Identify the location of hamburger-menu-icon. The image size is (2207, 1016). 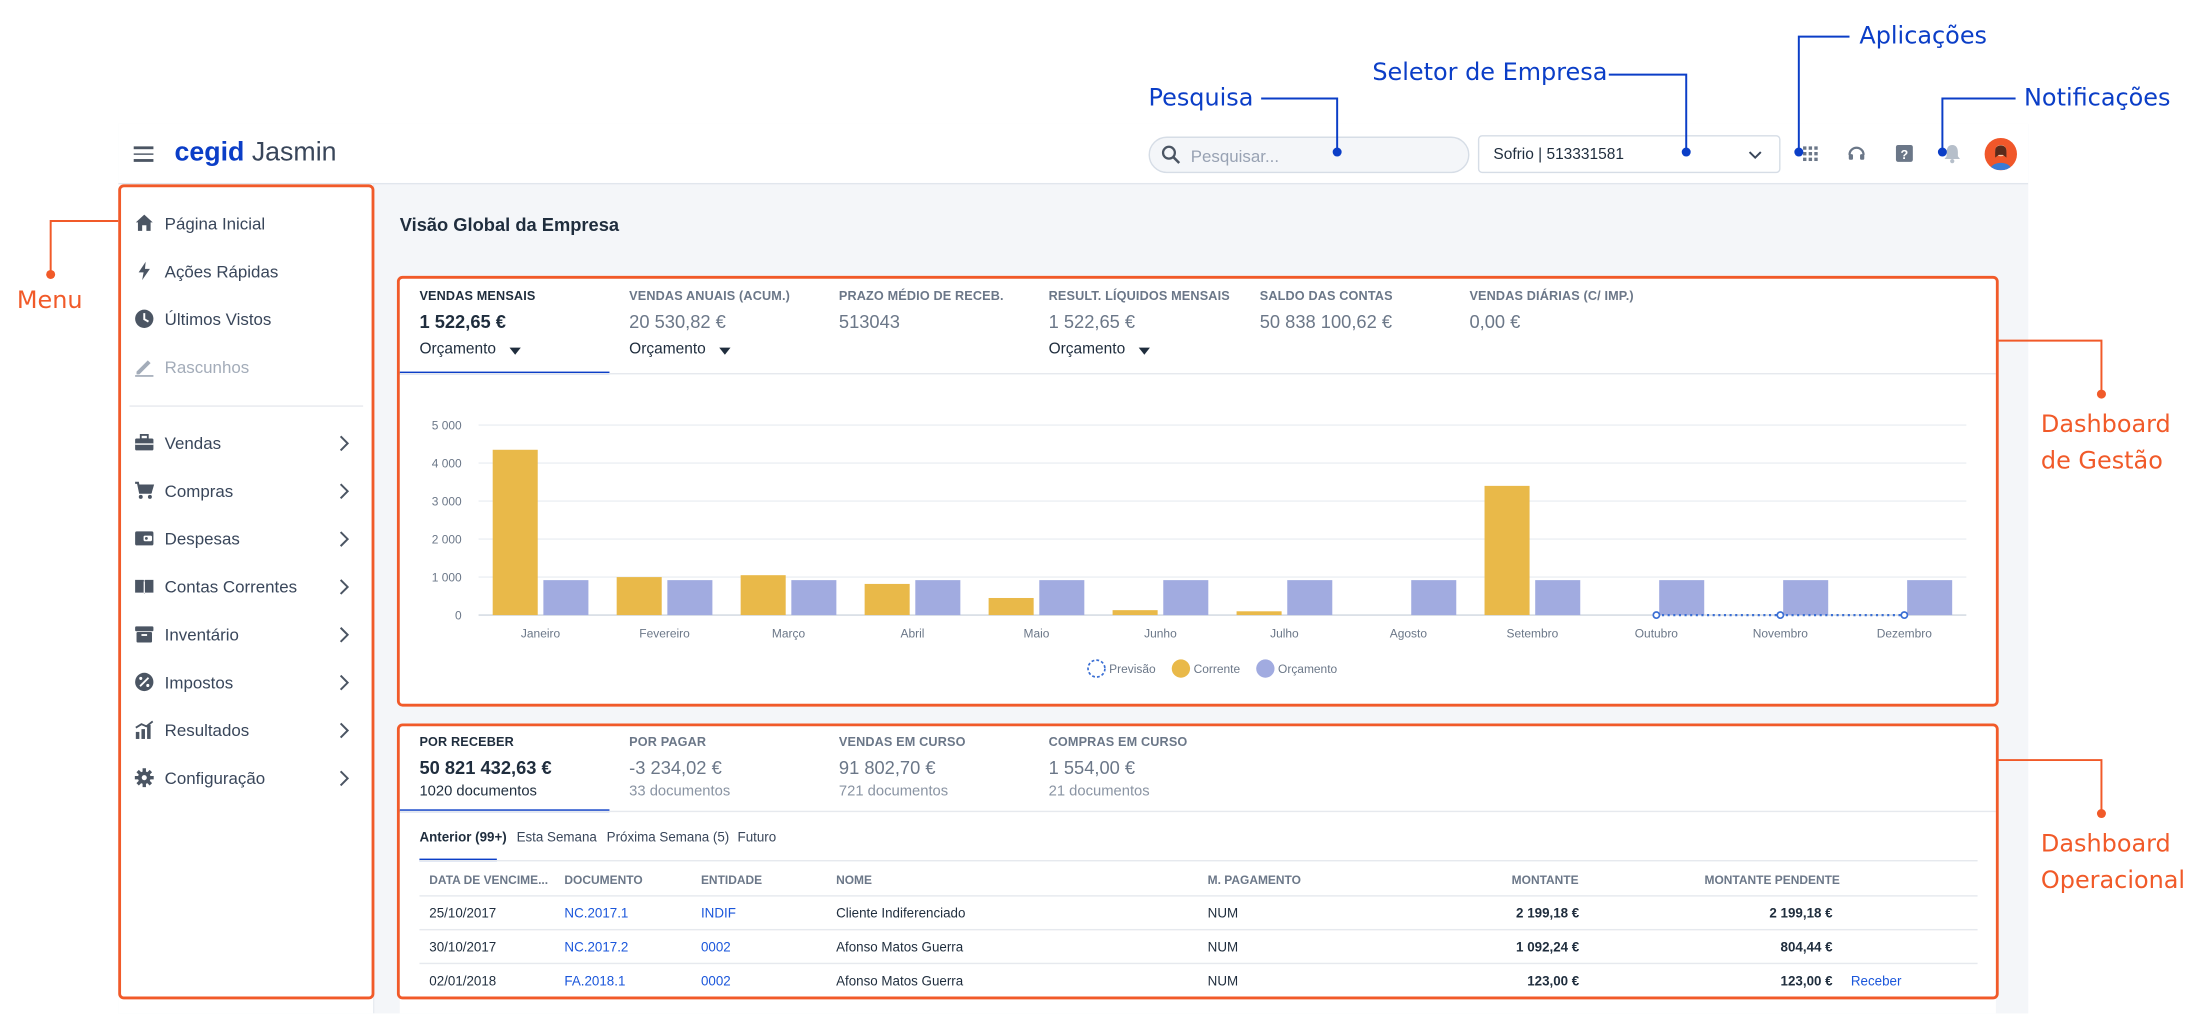
(143, 153).